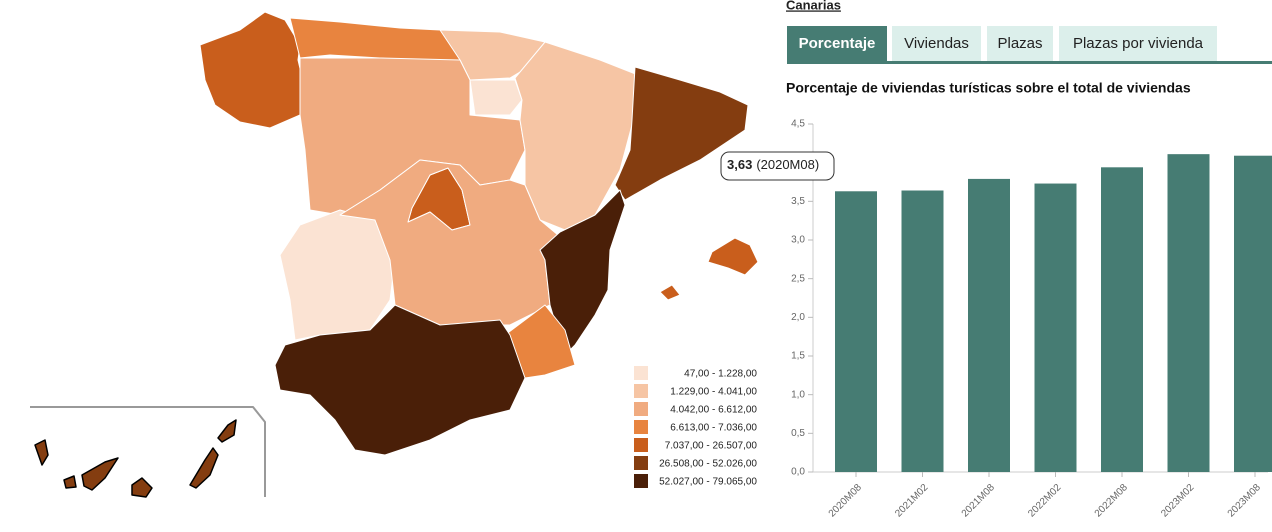 The height and width of the screenshot is (532, 1272). Describe the element at coordinates (739, 164) in the screenshot. I see `tooltip-value: 3,63` at that location.